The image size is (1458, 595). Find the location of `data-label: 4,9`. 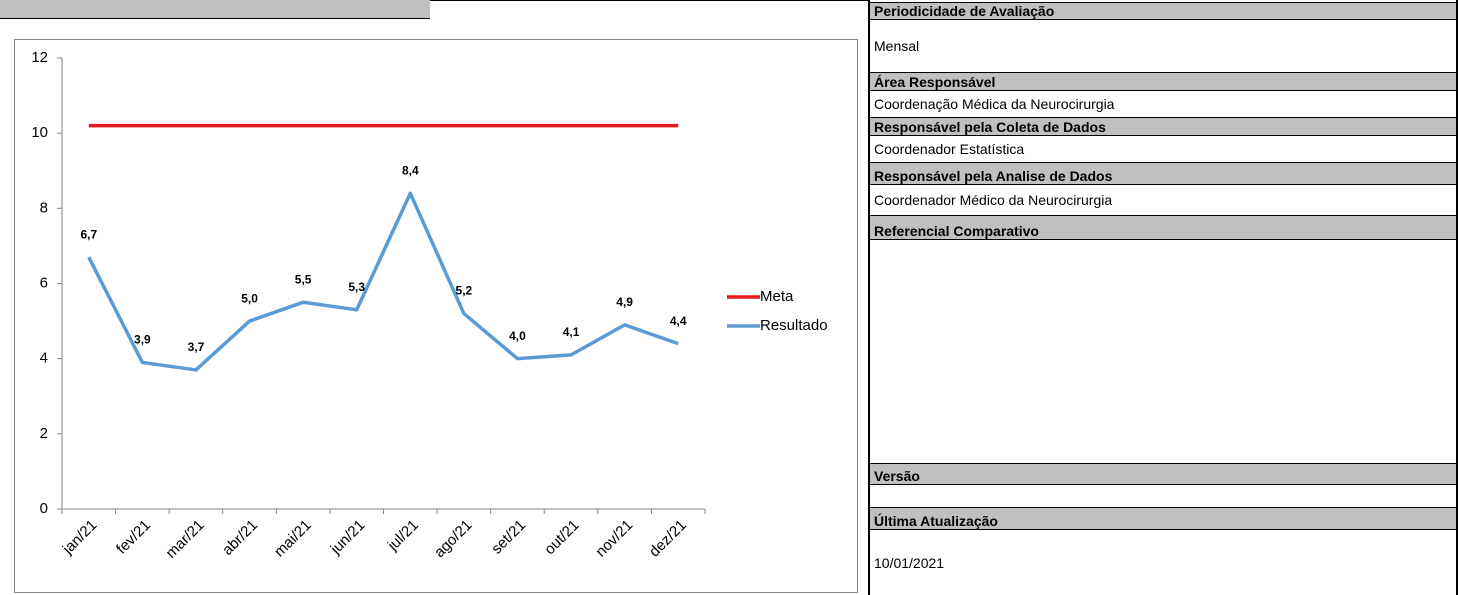

data-label: 4,9 is located at coordinates (624, 302).